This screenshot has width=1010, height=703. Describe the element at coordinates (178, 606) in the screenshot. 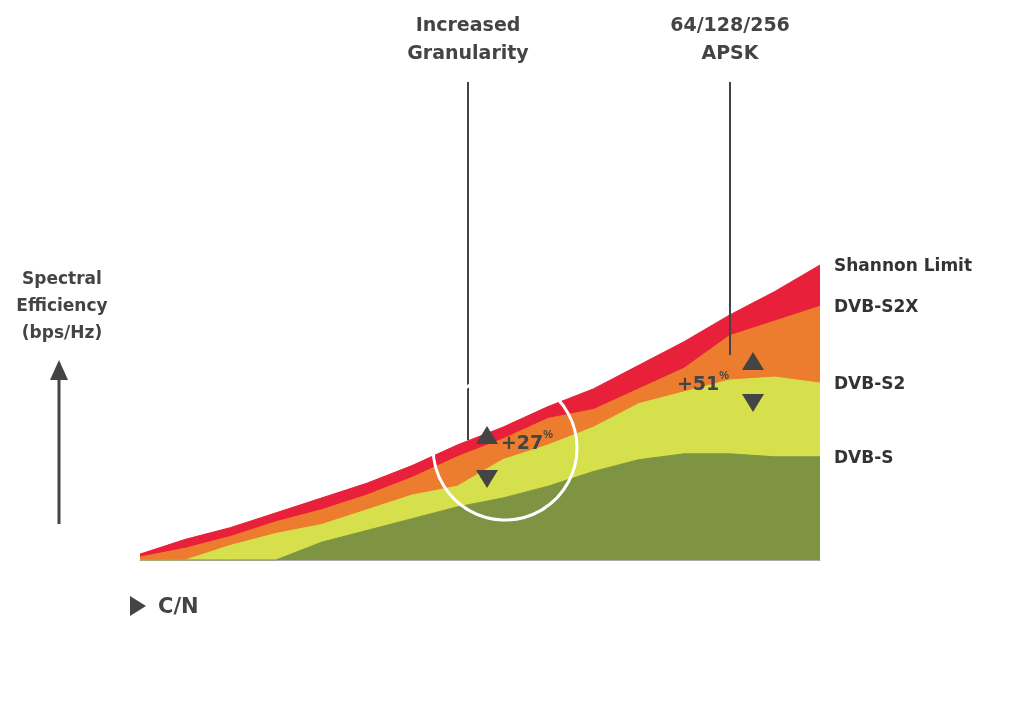

I see `x-axis-title: C/N` at that location.